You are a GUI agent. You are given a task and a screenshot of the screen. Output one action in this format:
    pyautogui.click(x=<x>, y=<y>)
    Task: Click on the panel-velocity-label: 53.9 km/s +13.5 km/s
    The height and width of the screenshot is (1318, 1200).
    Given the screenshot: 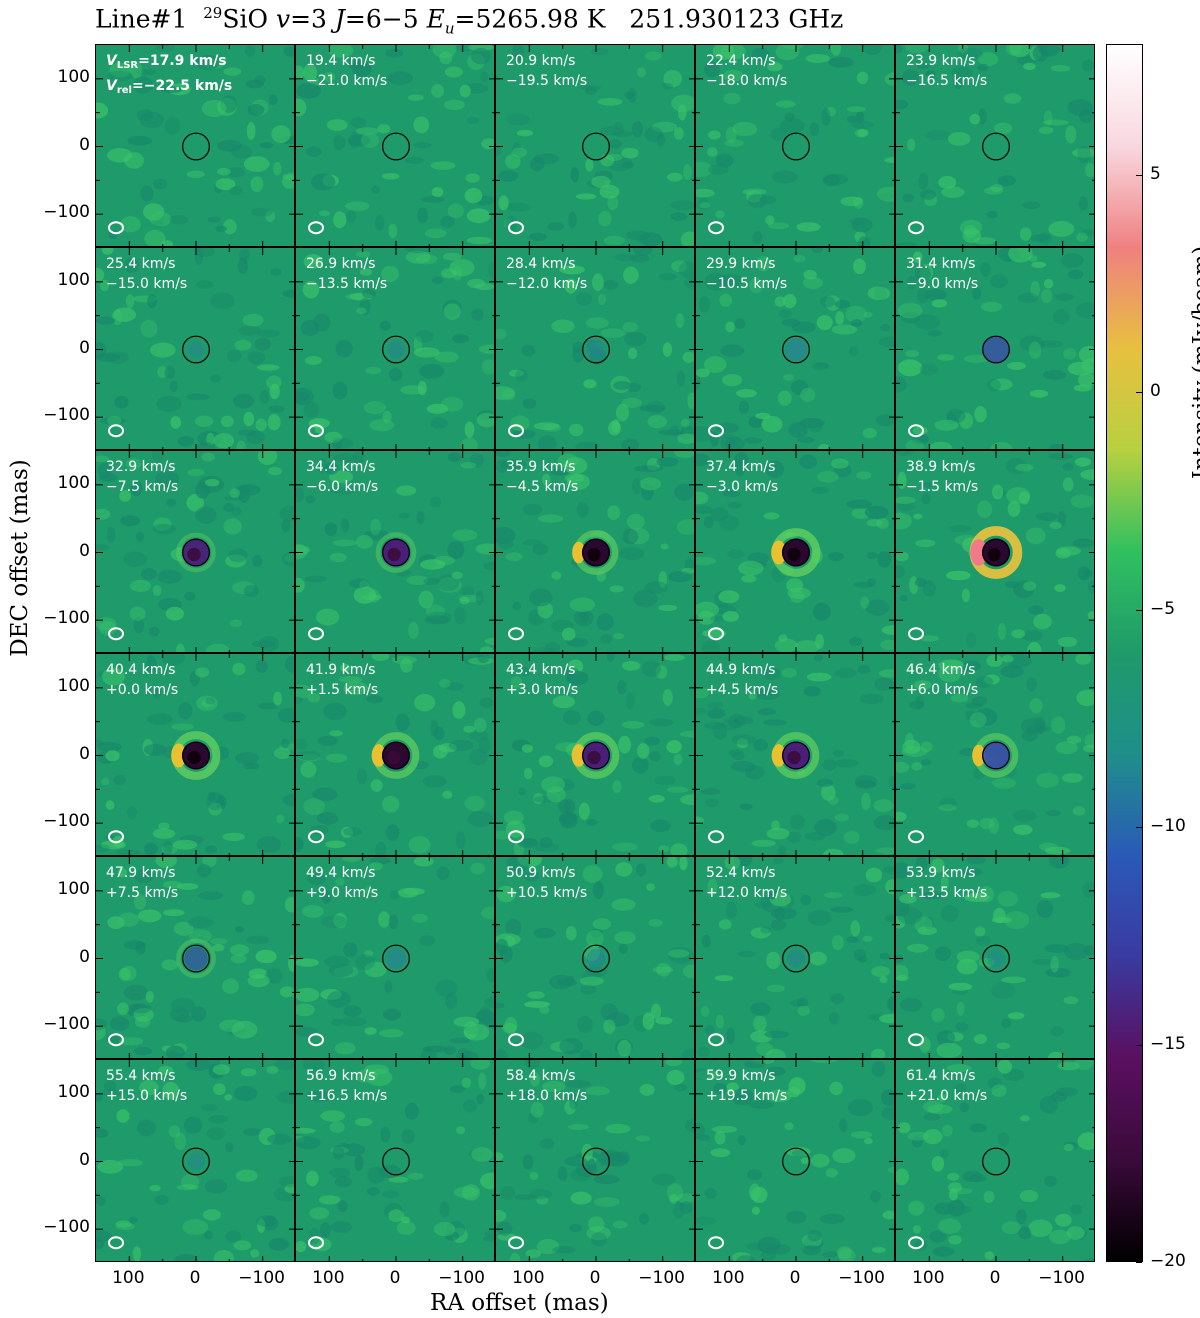 What is the action you would take?
    pyautogui.click(x=946, y=883)
    